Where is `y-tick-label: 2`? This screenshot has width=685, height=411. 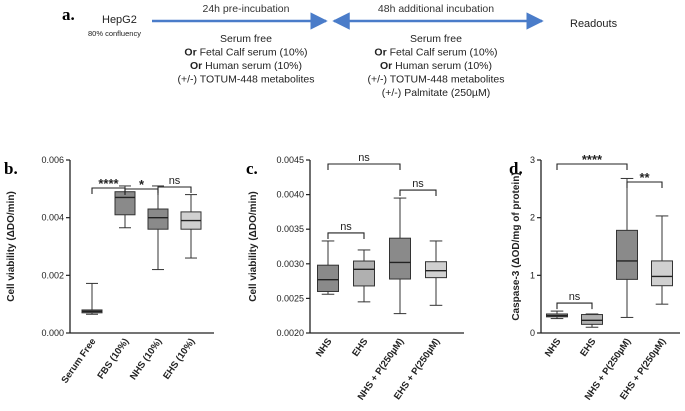
y-tick-label: 2 is located at coordinates (532, 218).